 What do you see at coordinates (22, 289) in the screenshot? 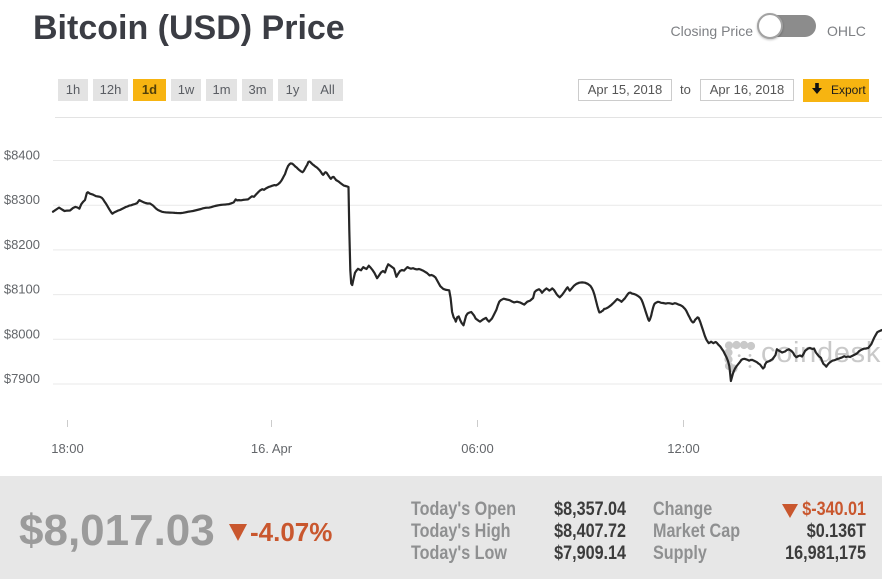
I see `svg-text: $8100` at bounding box center [22, 289].